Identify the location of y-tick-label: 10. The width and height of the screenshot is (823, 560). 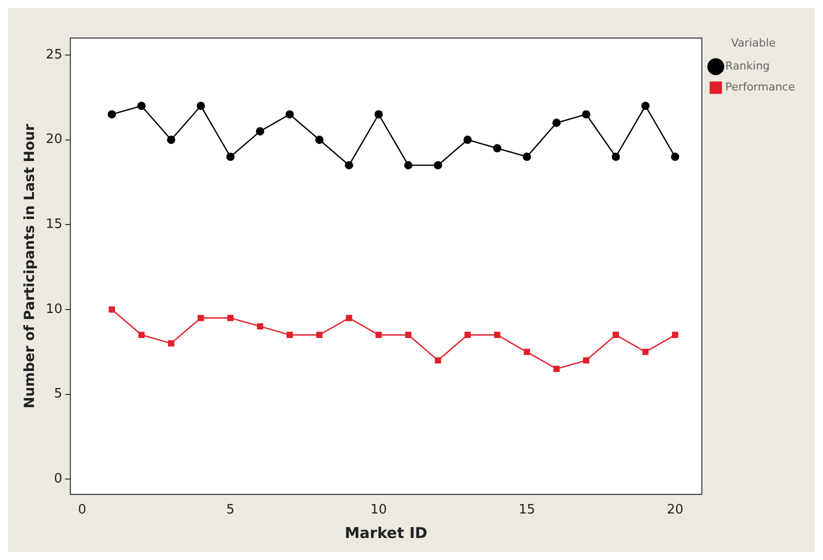
(54, 309).